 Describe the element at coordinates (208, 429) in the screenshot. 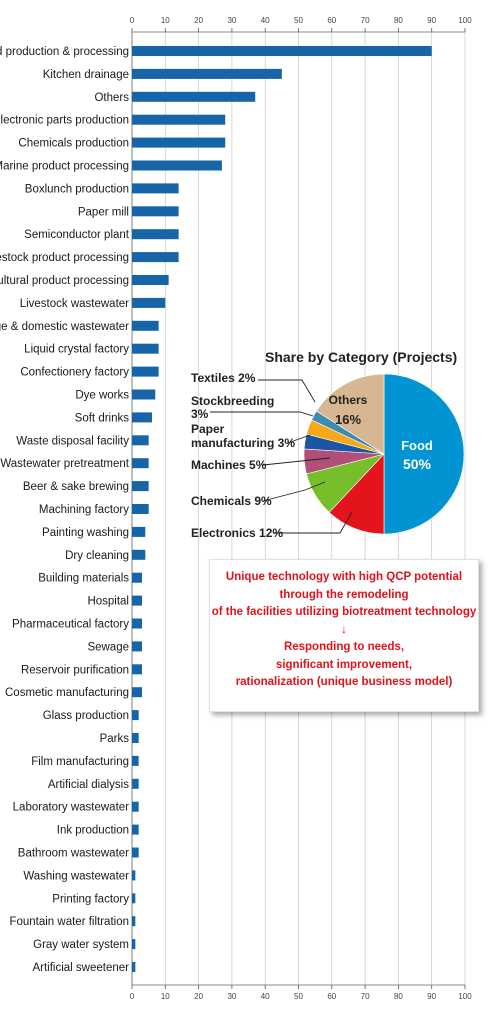

I see `pie-label-paper: Paper` at that location.